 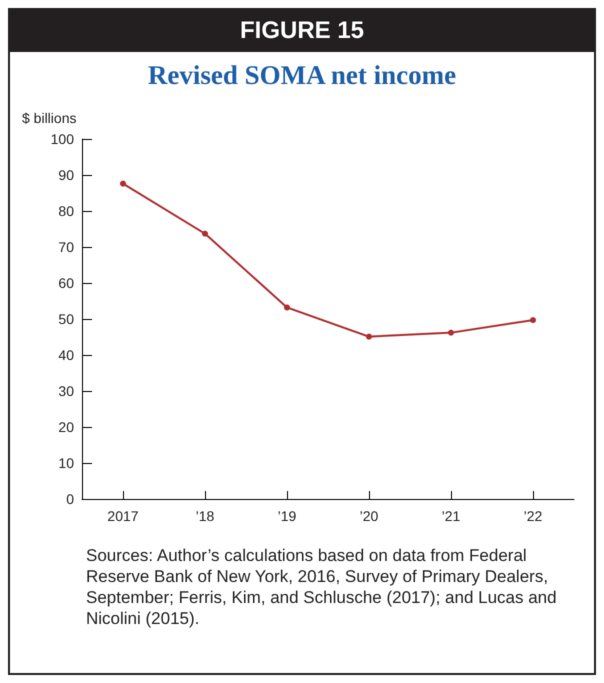 What do you see at coordinates (66, 175) in the screenshot?
I see `y-tick-label: 90` at bounding box center [66, 175].